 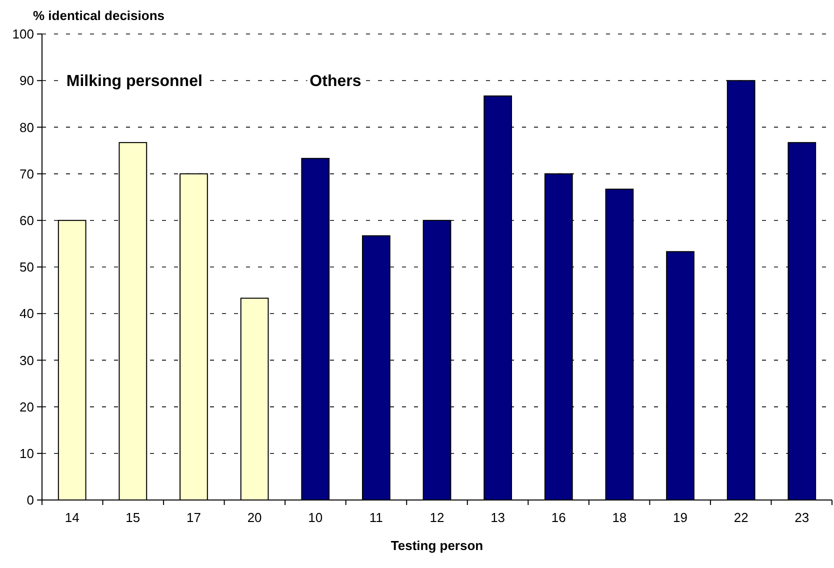 I want to click on y-axis-title: % identical decisions, so click(x=98, y=15).